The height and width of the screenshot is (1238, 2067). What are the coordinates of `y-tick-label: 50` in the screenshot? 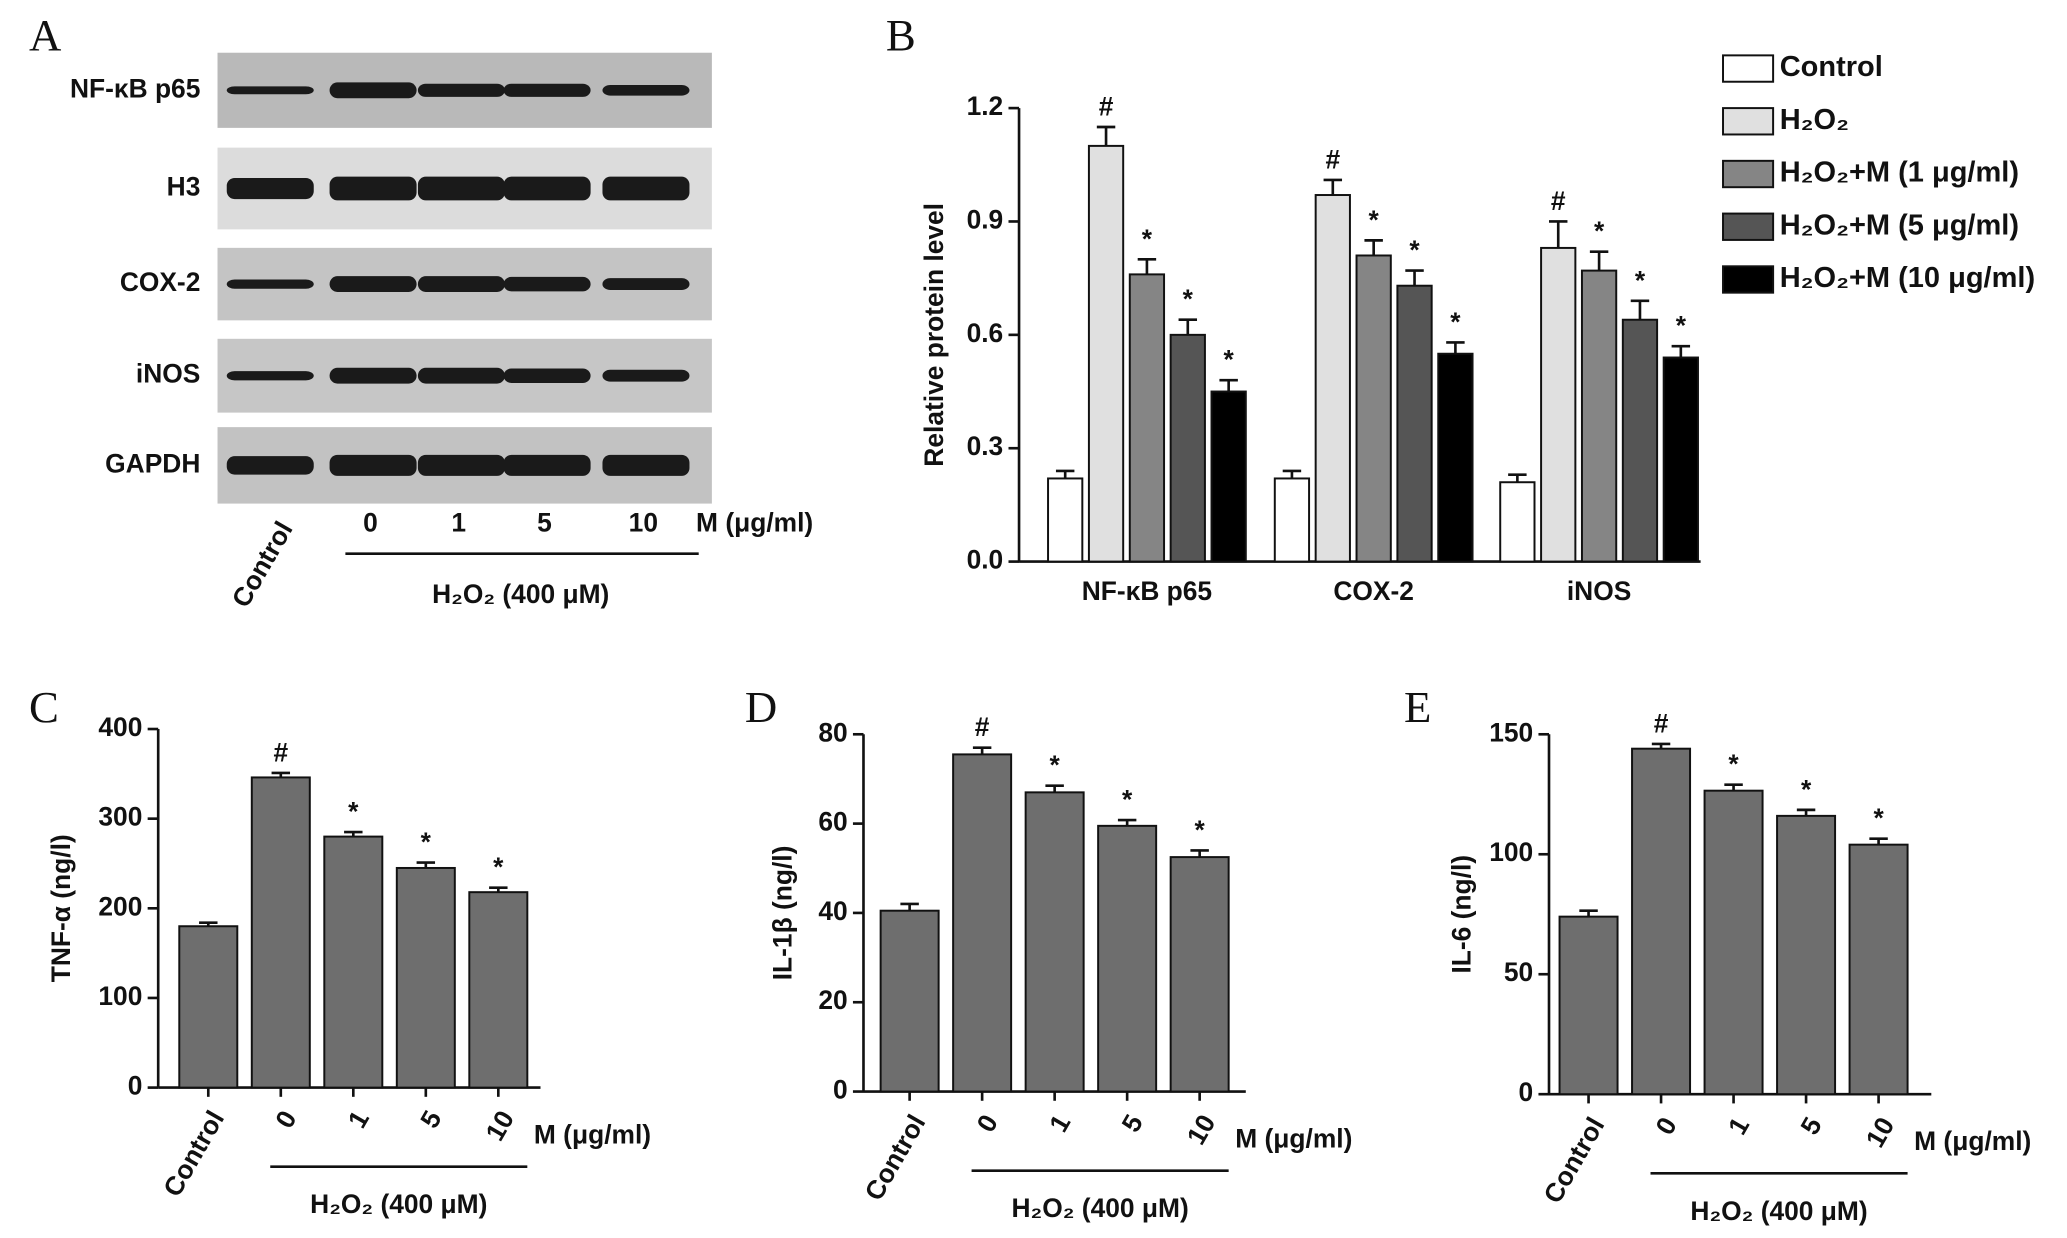 It's located at (1518, 972).